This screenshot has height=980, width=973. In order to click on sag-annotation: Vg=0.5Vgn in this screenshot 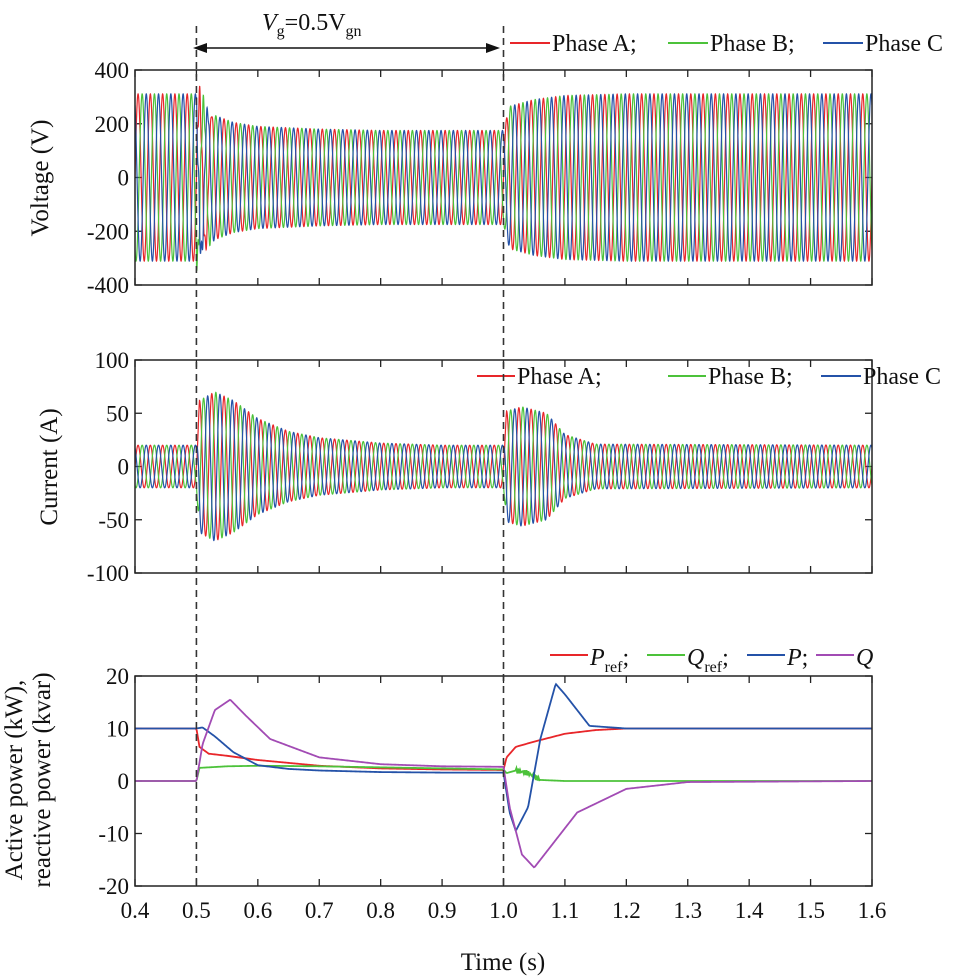, I will do `click(346, 31)`.